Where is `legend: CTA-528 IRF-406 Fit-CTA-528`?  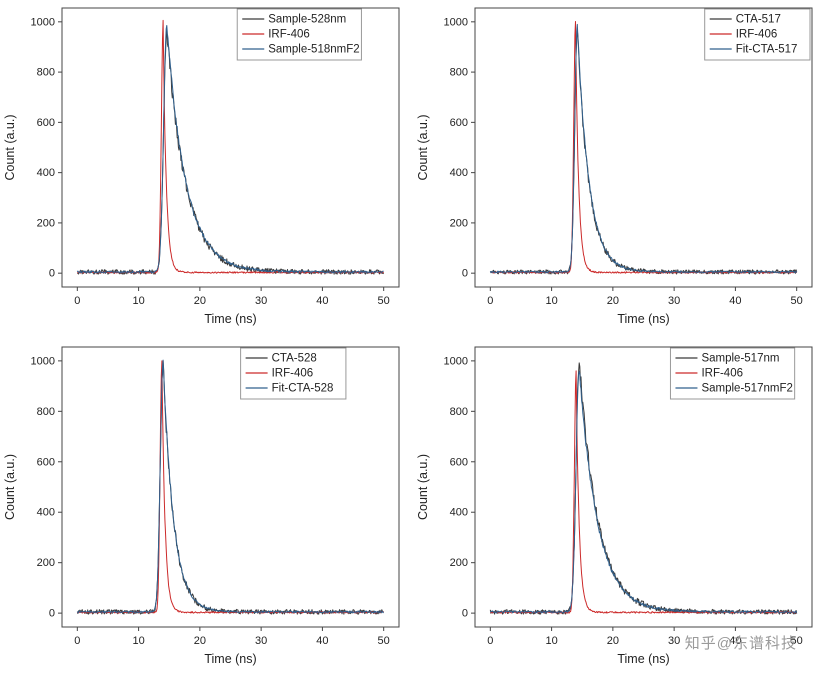
legend: CTA-528 IRF-406 Fit-CTA-528 is located at coordinates (293, 373).